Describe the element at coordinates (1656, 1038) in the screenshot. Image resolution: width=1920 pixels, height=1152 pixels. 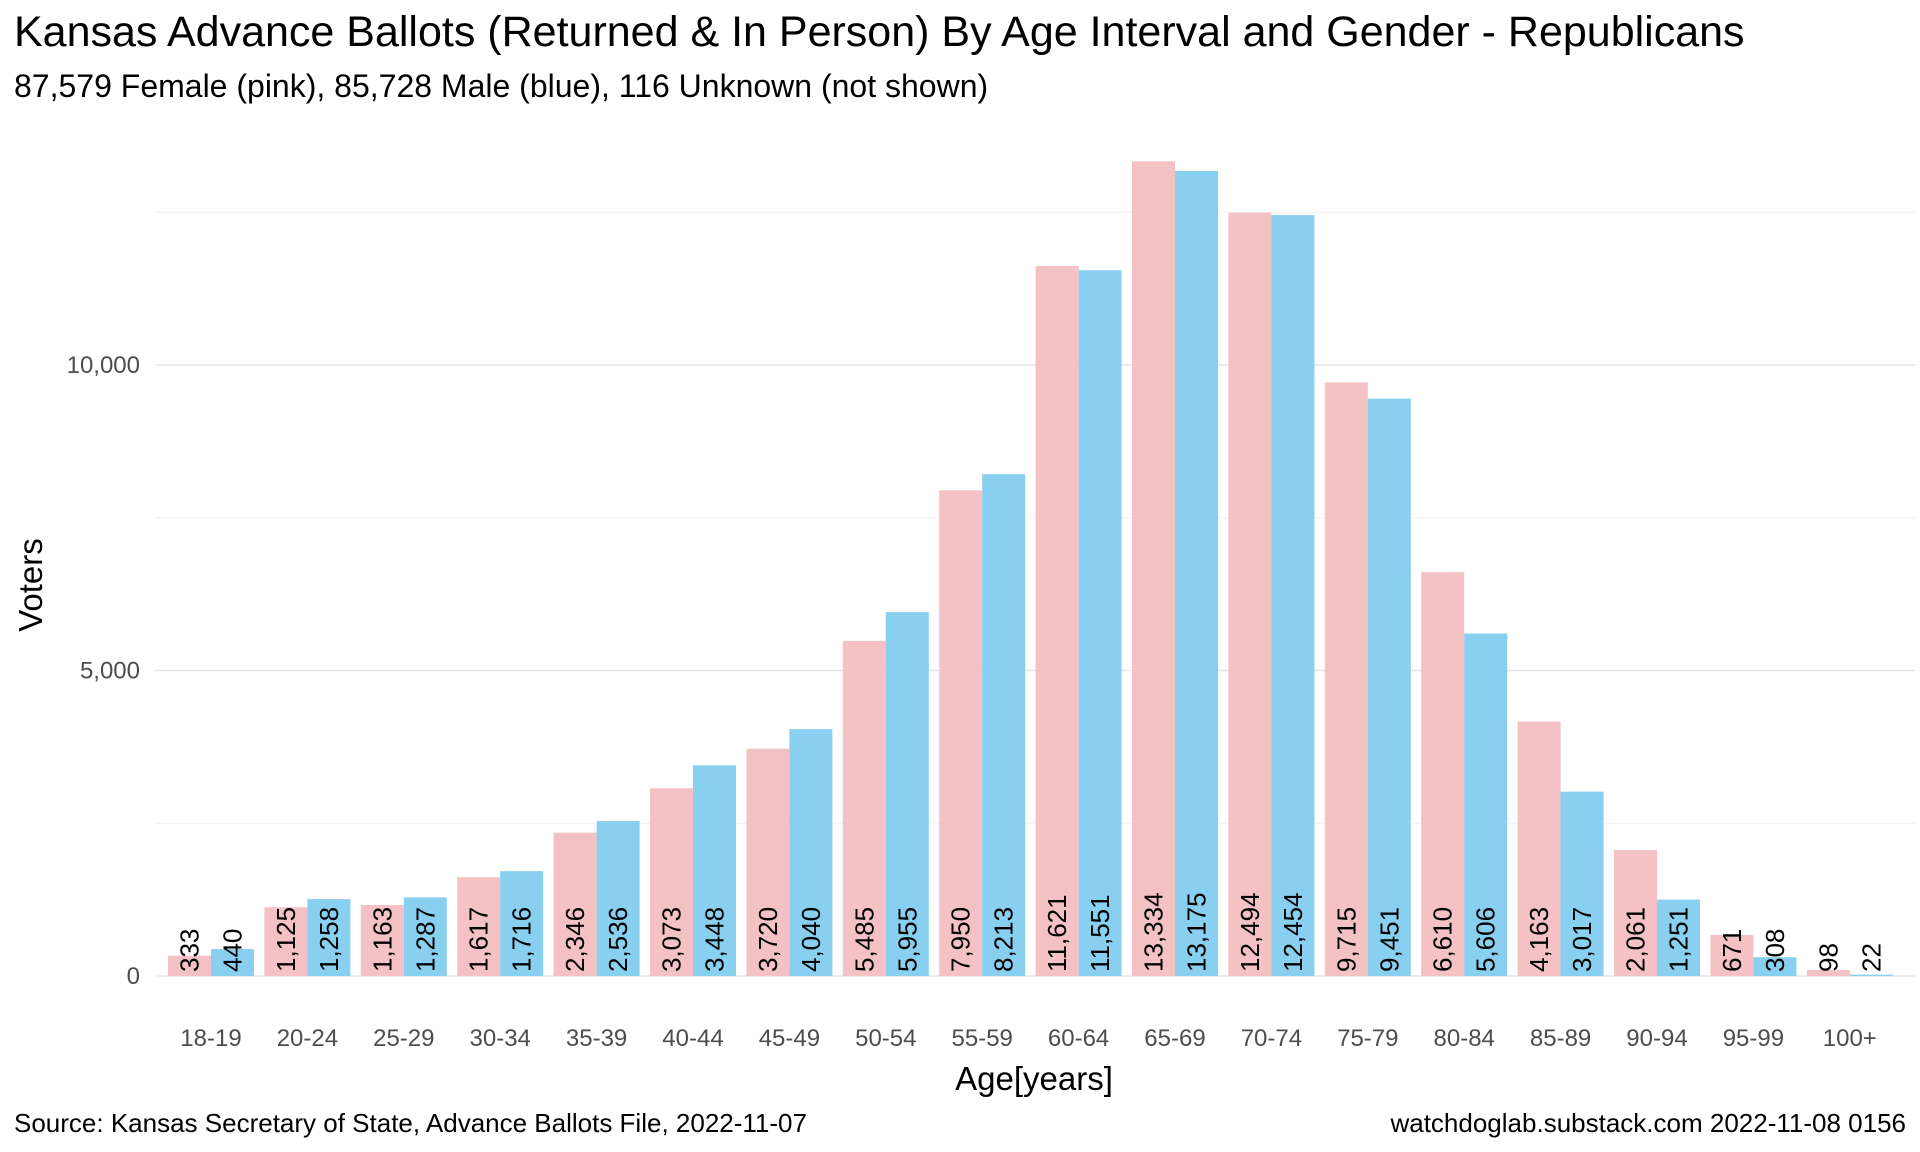
I see `x-tick-label: 90-94` at that location.